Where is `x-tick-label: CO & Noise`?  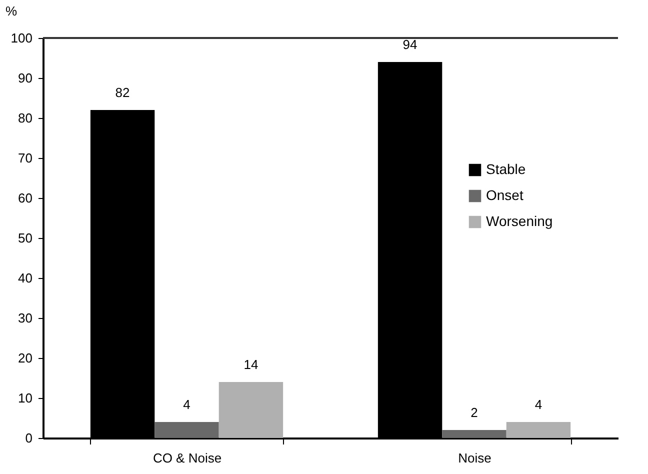
x-tick-label: CO & Noise is located at coordinates (187, 458).